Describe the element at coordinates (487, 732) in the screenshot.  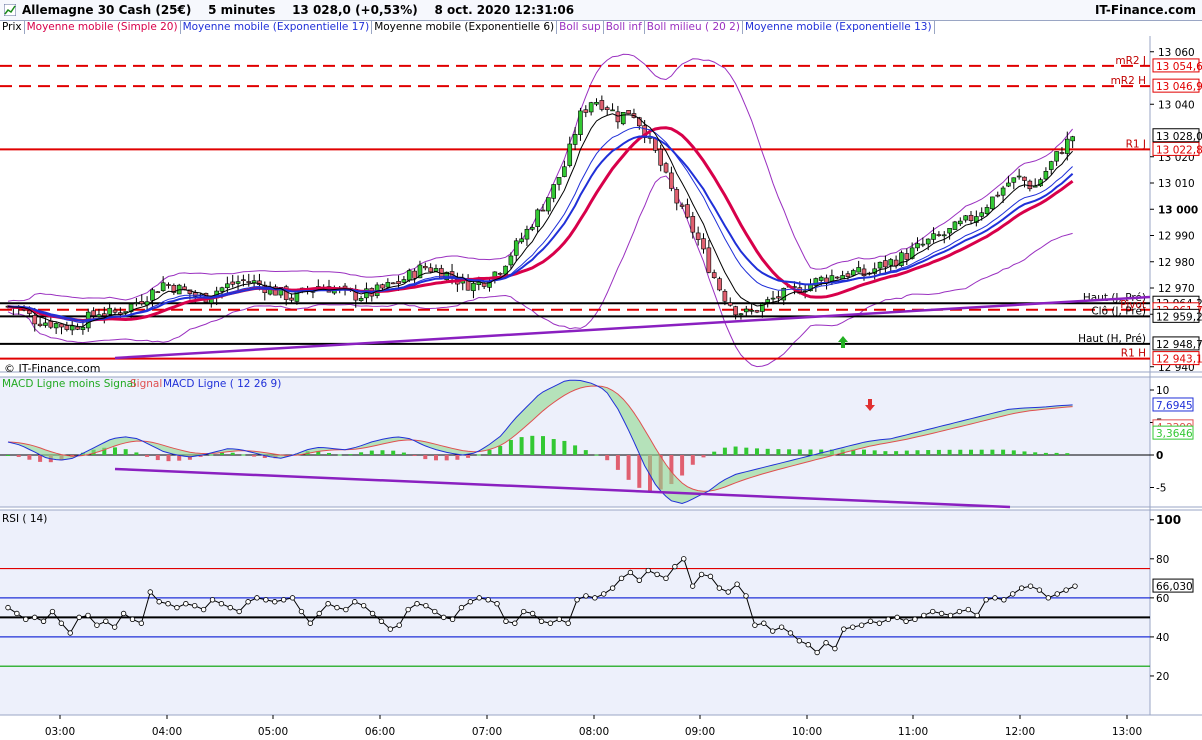
I see `x-tick-label-4: 07:00` at that location.